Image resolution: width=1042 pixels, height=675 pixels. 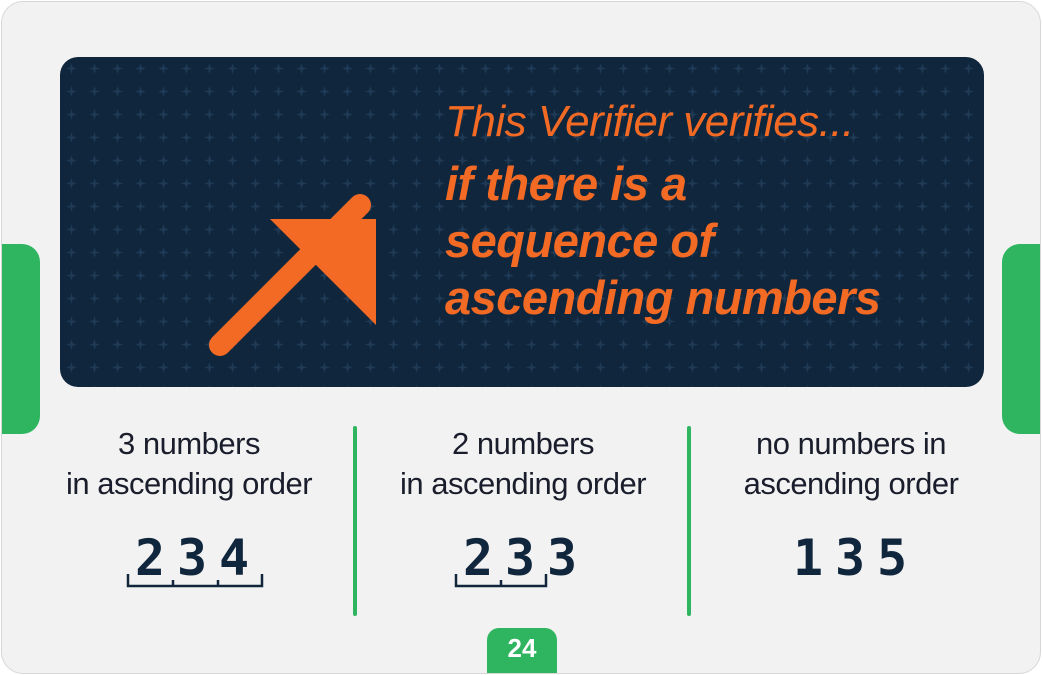 I want to click on example-column-3: no numbers in ascending order, so click(x=851, y=464).